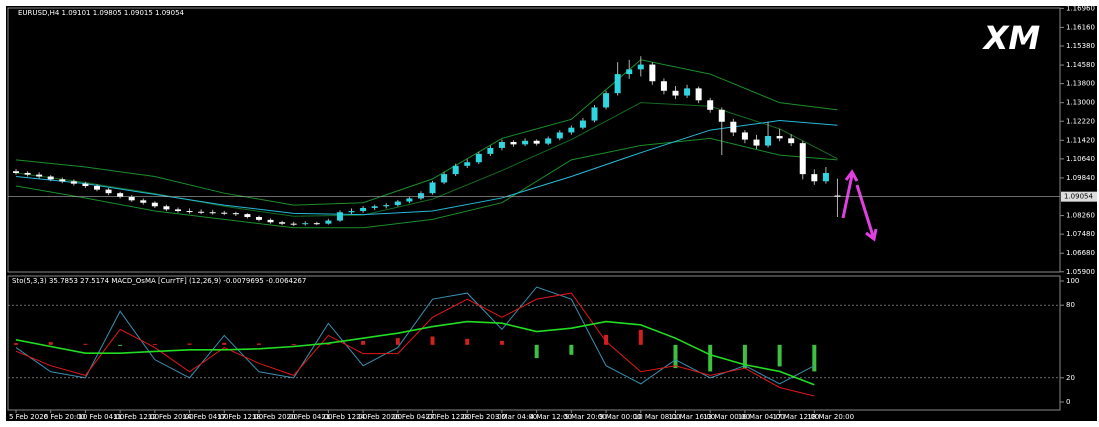 Image resolution: width=1099 pixels, height=427 pixels. What do you see at coordinates (1080, 65) in the screenshot?
I see `y-tick-label: 1.14580` at bounding box center [1080, 65].